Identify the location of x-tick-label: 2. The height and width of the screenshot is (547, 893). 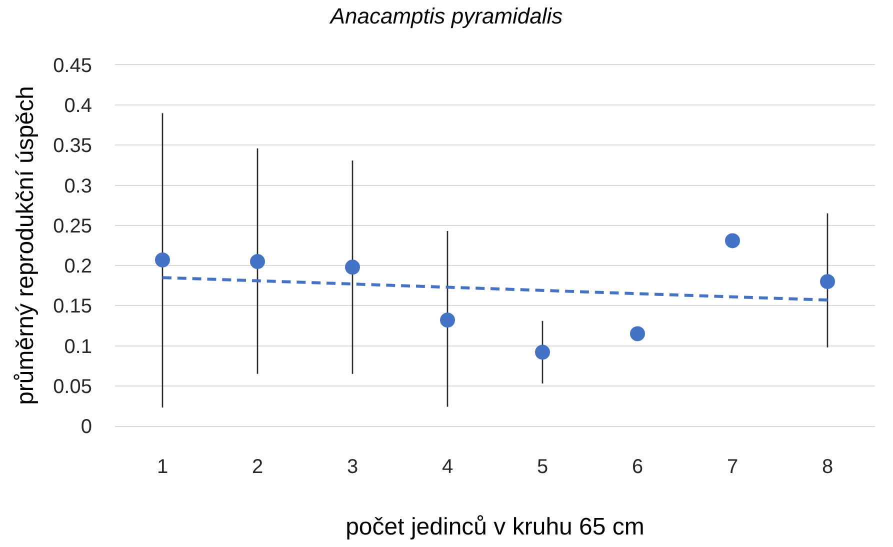
(258, 467).